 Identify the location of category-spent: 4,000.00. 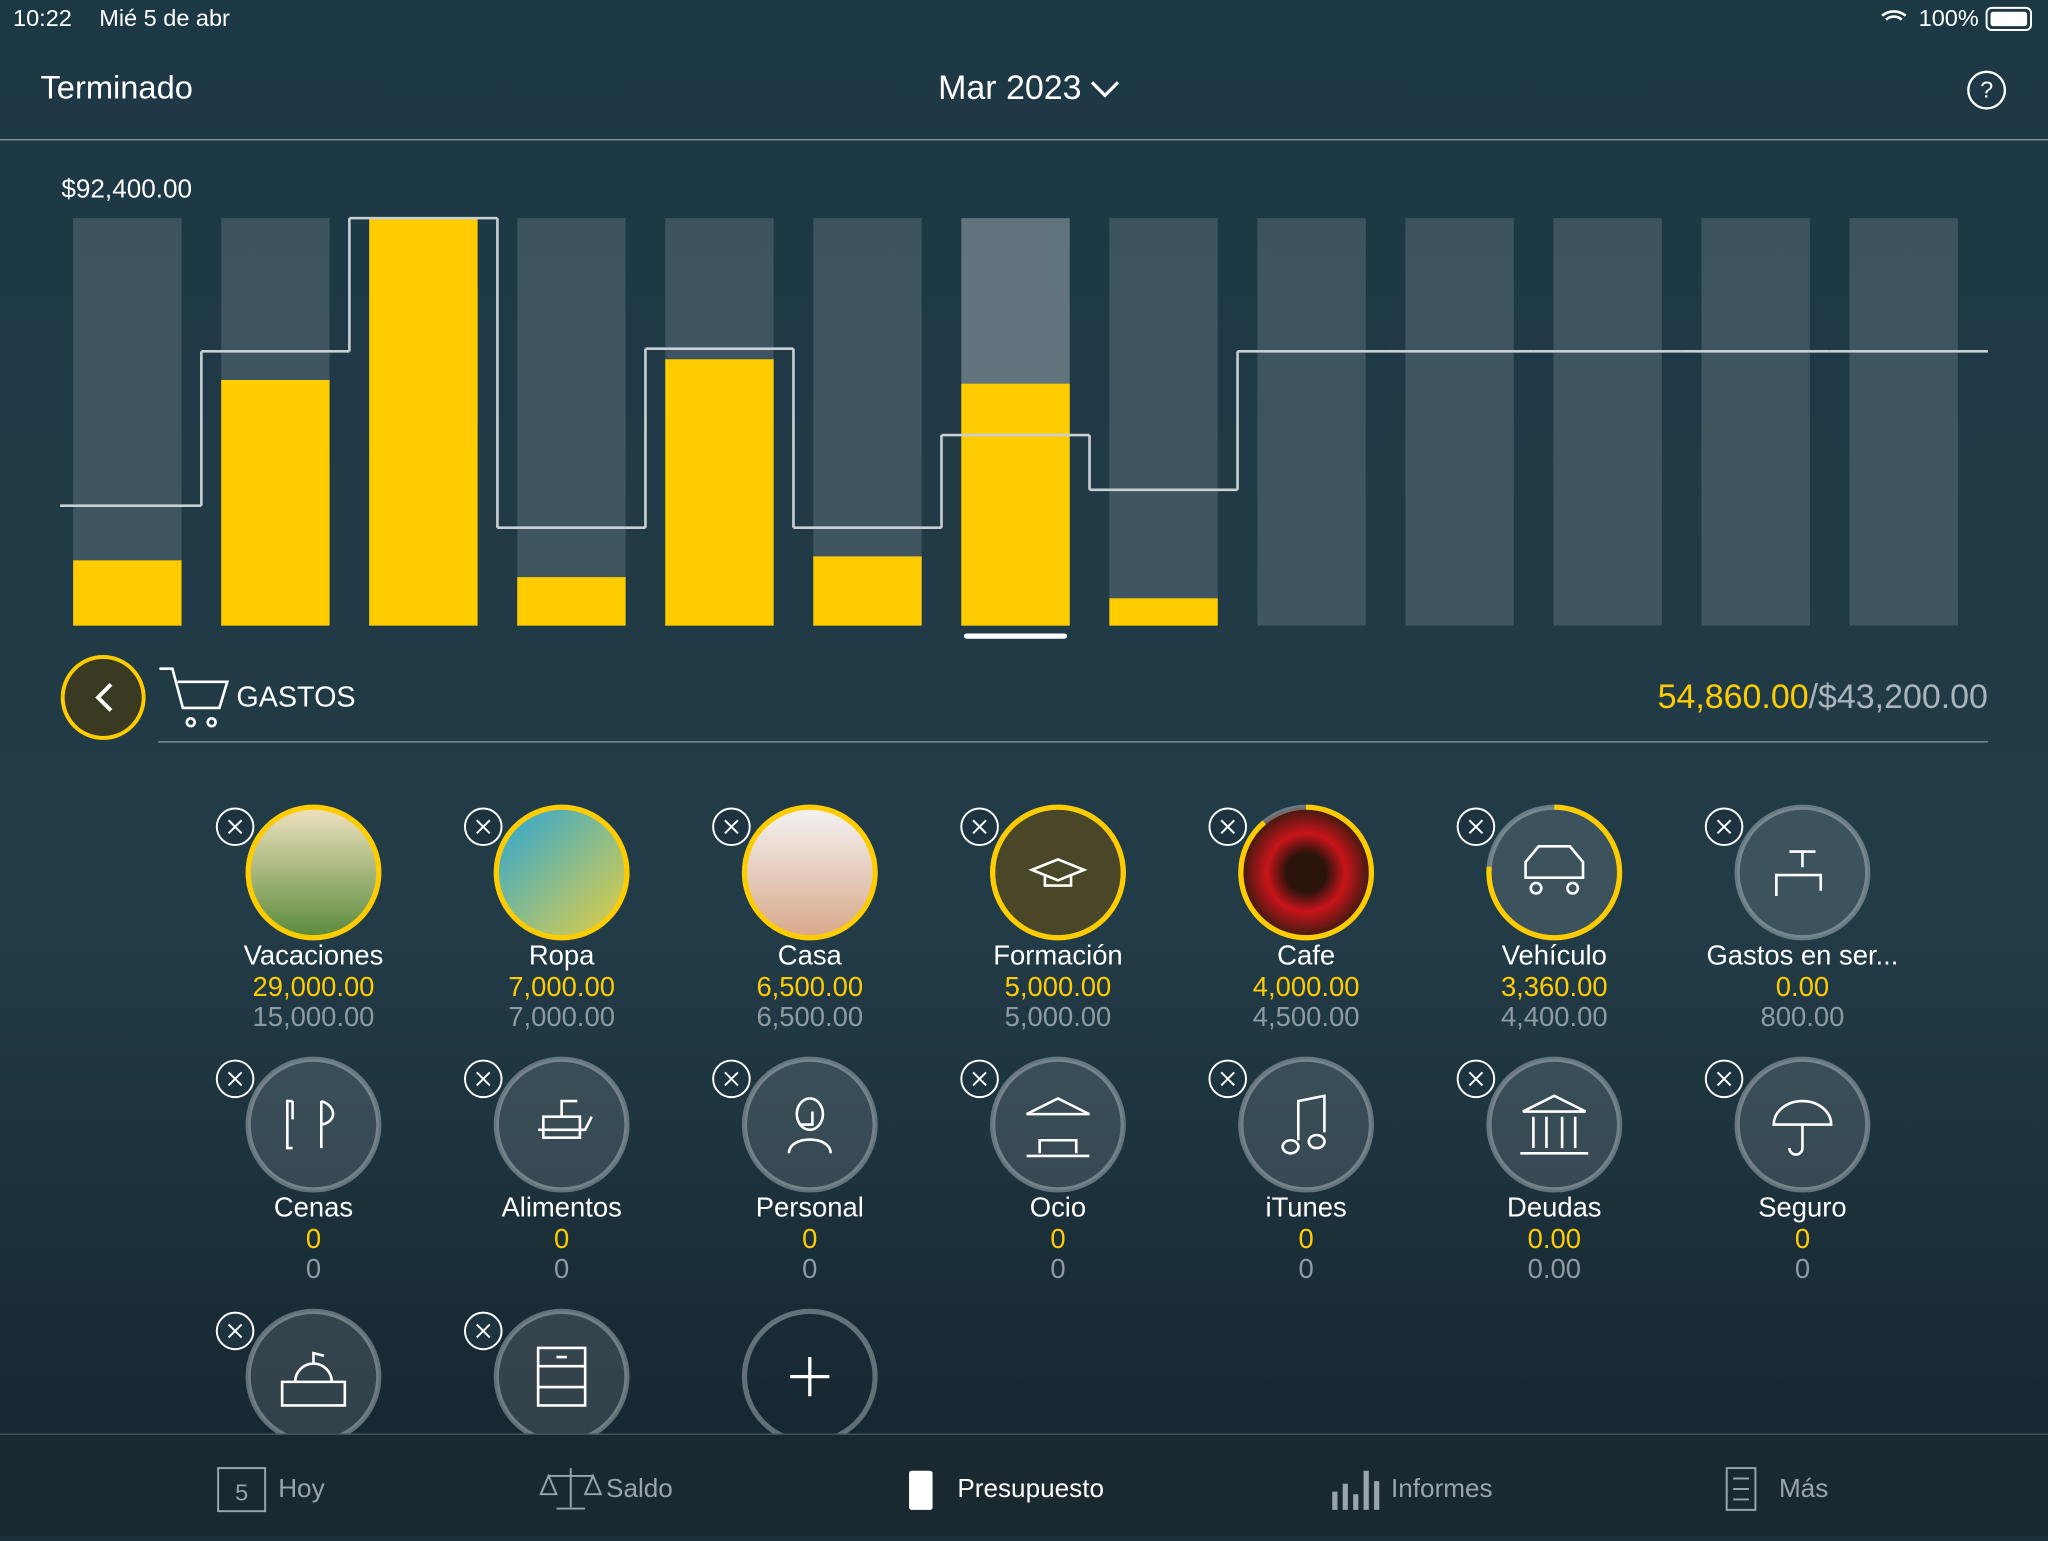
(1306, 986).